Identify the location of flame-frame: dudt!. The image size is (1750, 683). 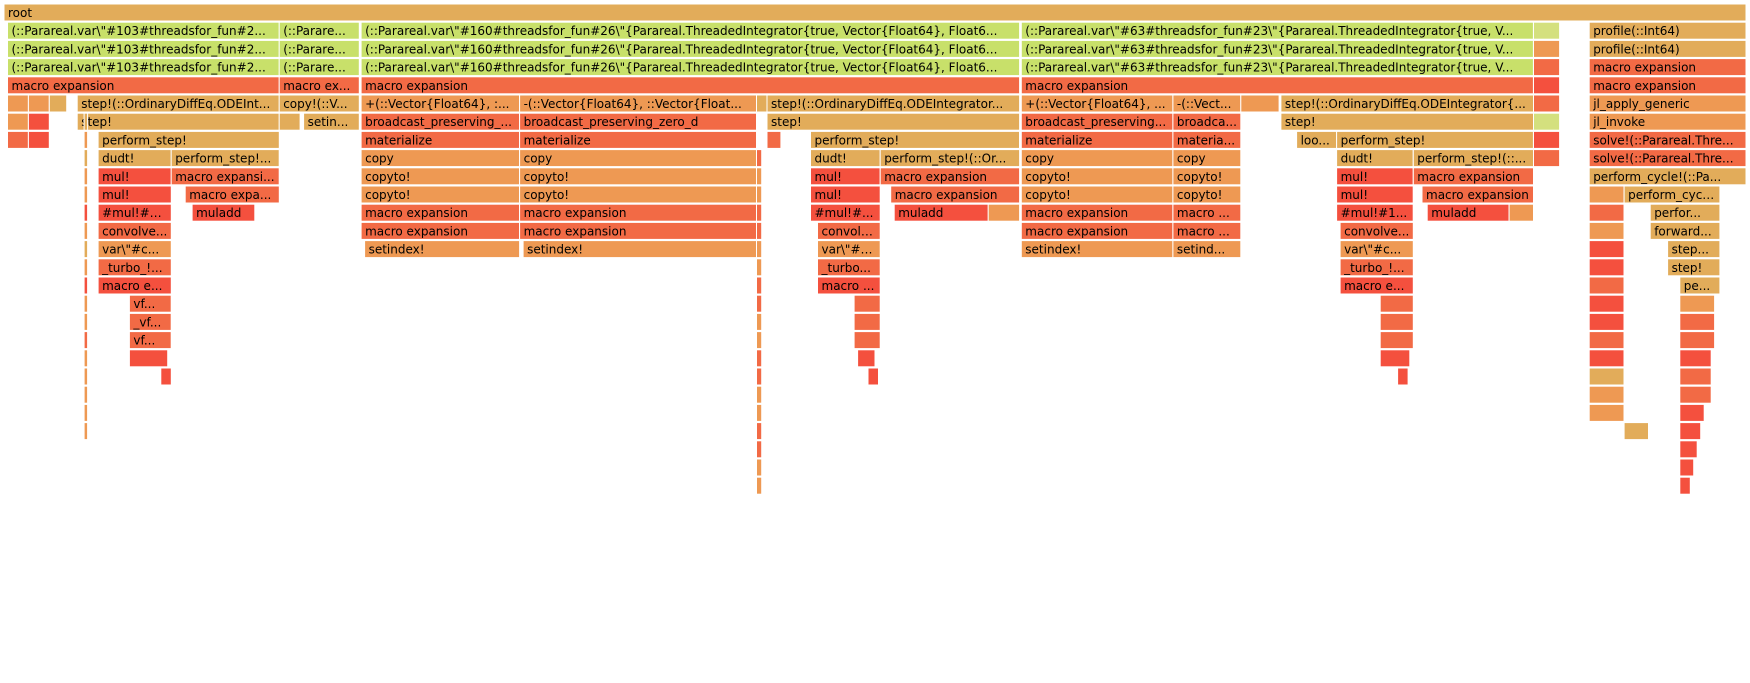
(1375, 158).